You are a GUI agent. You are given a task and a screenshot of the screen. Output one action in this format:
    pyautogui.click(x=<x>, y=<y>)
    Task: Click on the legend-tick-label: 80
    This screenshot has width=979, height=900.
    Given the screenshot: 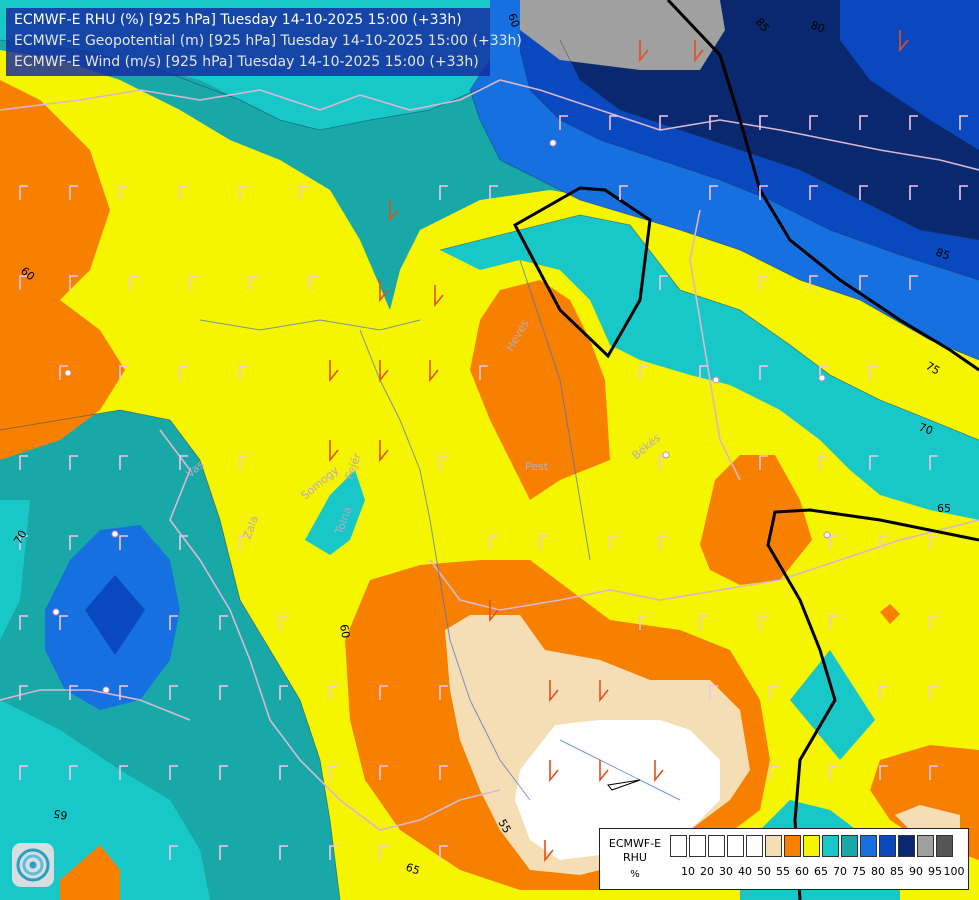 What is the action you would take?
    pyautogui.click(x=878, y=871)
    